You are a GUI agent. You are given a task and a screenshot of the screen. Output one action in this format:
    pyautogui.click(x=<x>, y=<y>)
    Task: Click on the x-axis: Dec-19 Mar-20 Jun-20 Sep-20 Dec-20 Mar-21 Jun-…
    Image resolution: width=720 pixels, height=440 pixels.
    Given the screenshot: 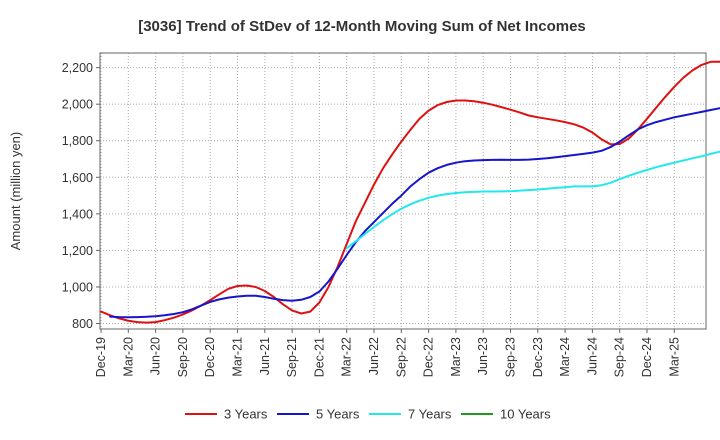 What is the action you would take?
    pyautogui.click(x=387, y=353)
    